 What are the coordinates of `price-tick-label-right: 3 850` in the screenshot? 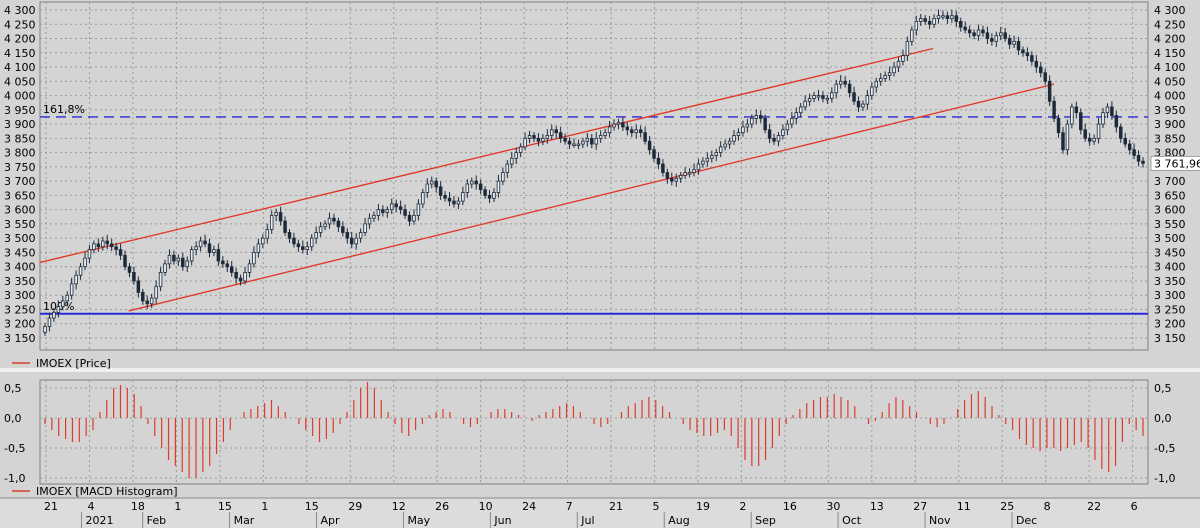 It's located at (1170, 138).